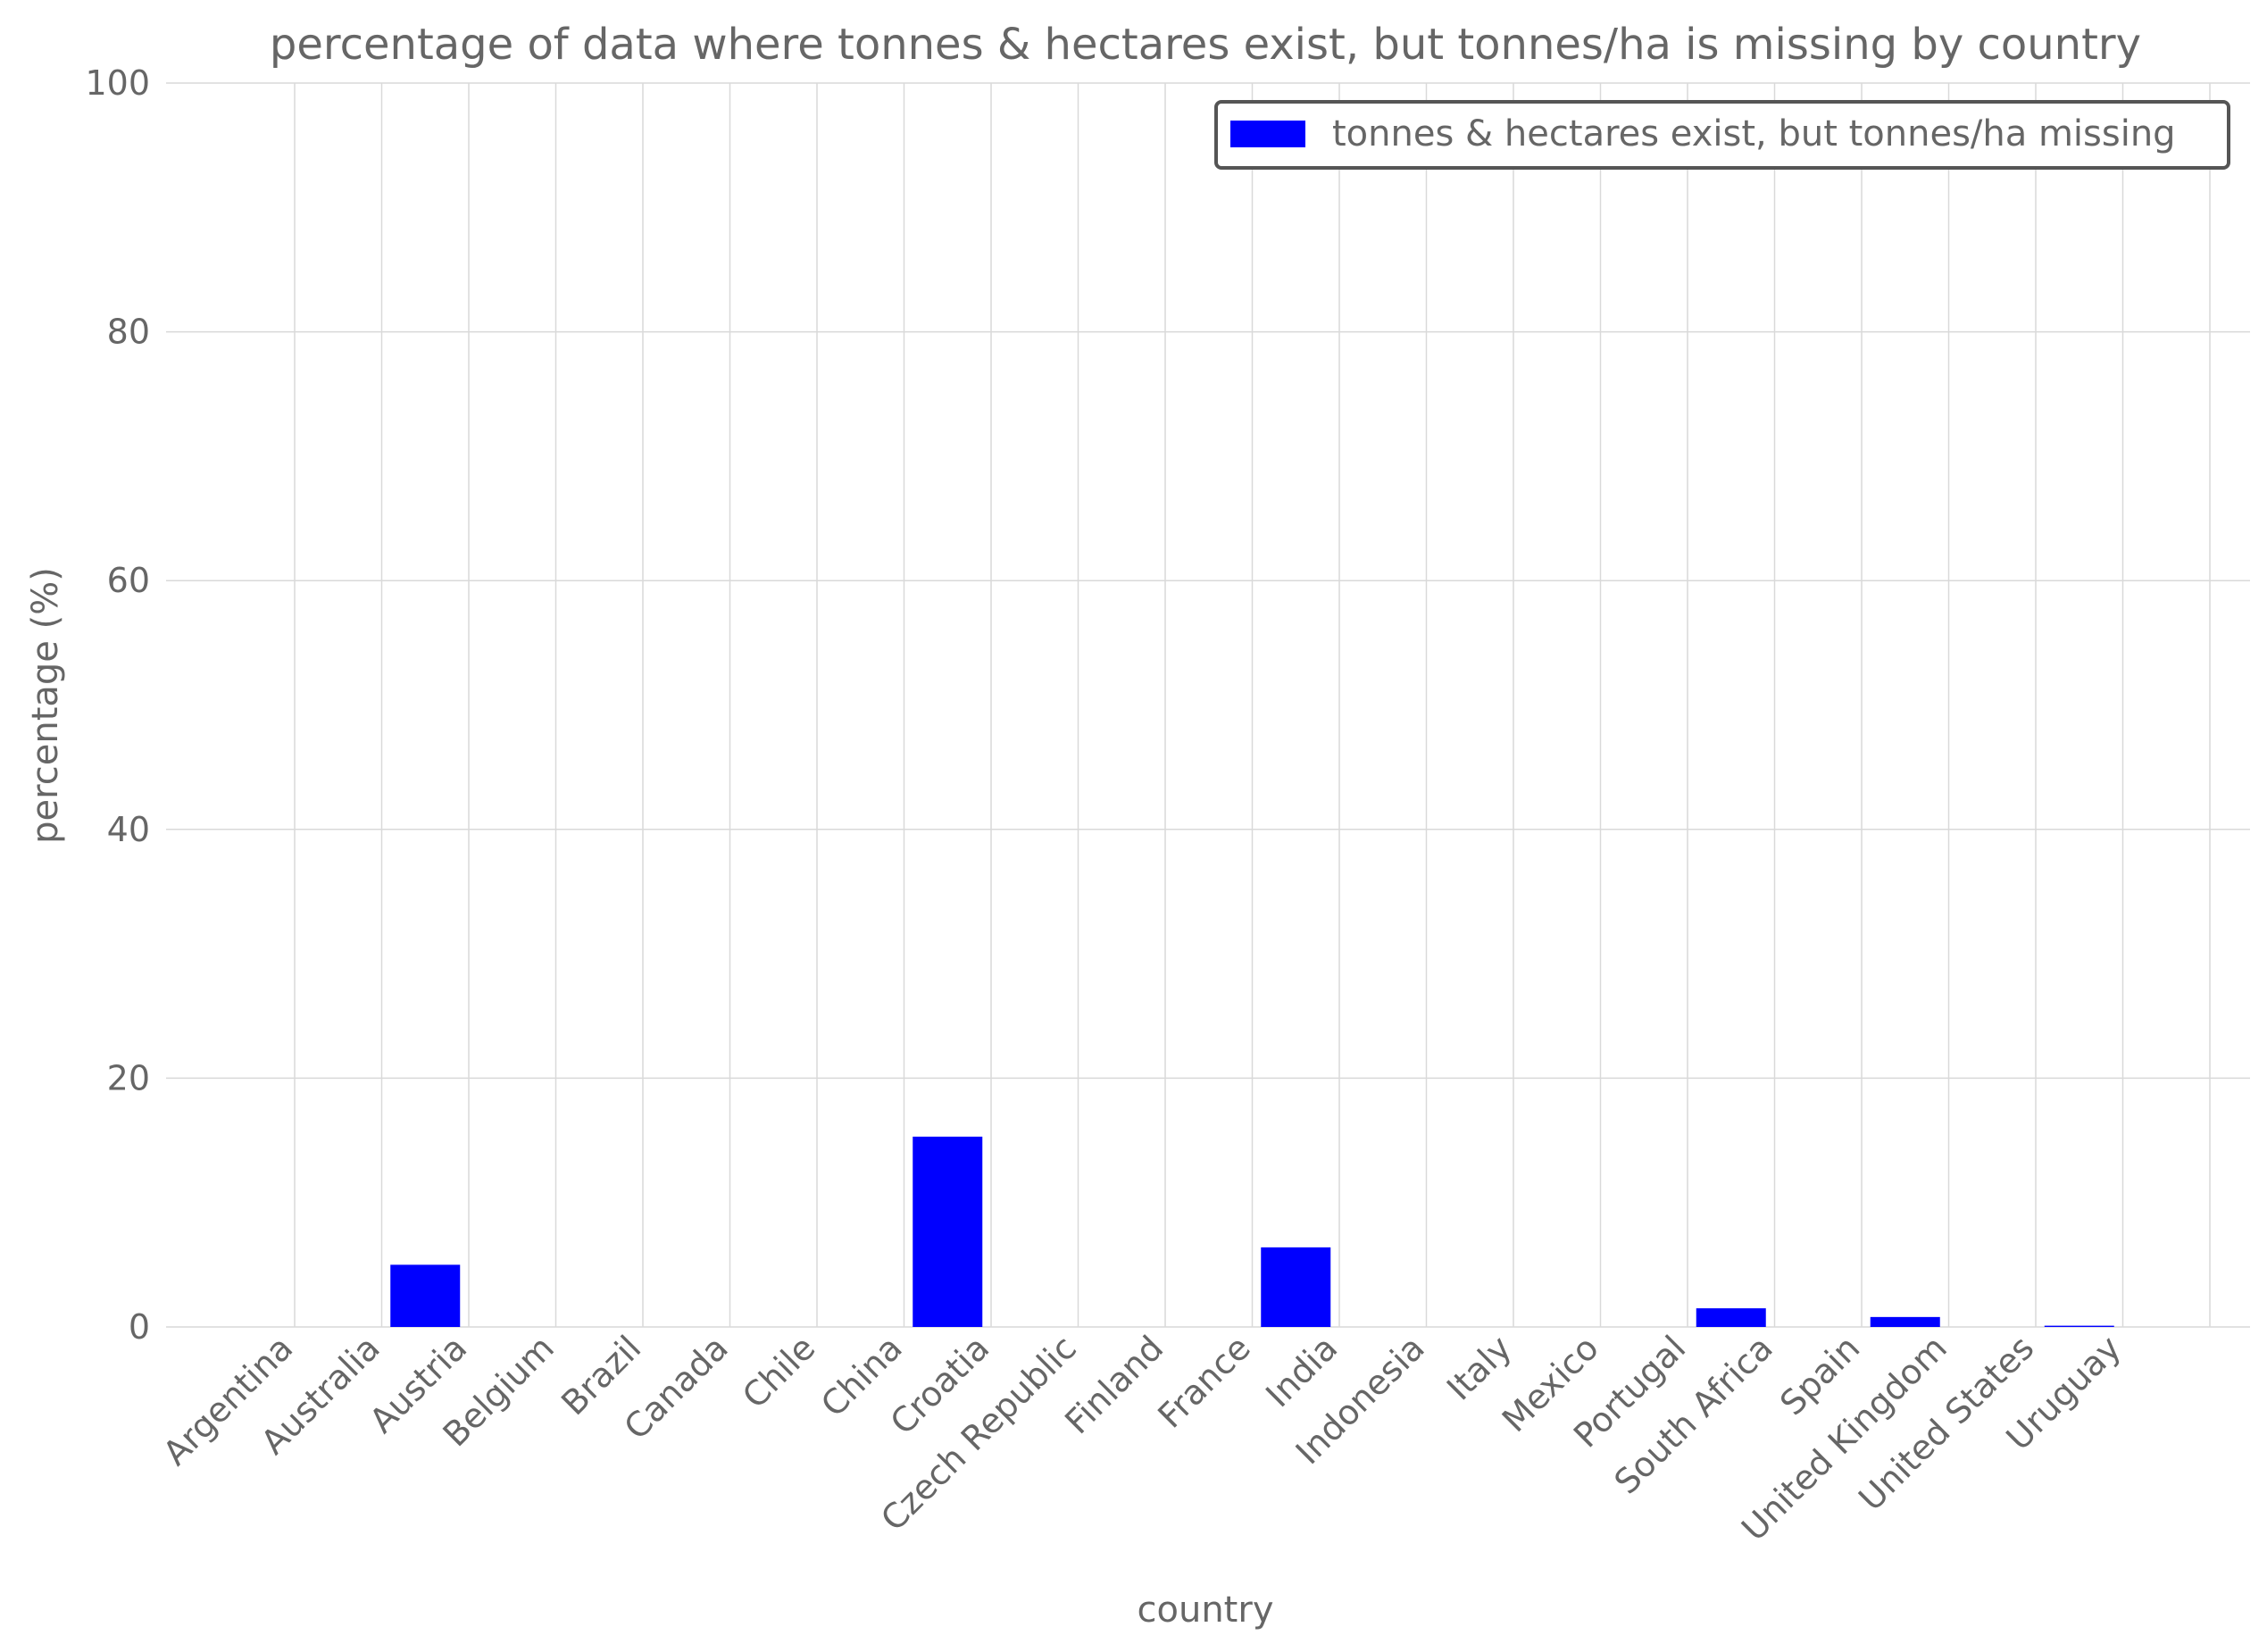  Describe the element at coordinates (45, 705) in the screenshot. I see `y-axis-label: percentage (%)` at that location.